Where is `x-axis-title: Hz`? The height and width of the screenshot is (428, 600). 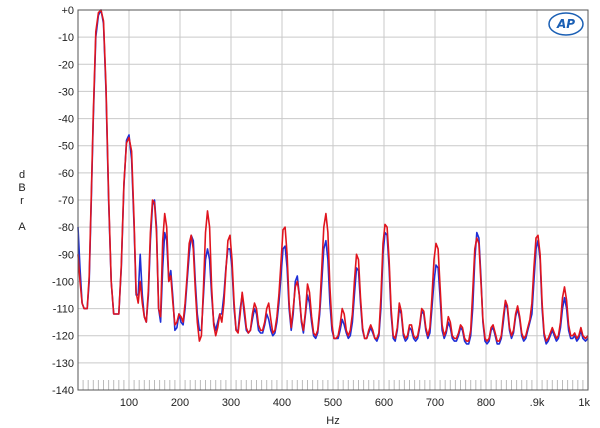
x-axis-title: Hz is located at coordinates (332, 421).